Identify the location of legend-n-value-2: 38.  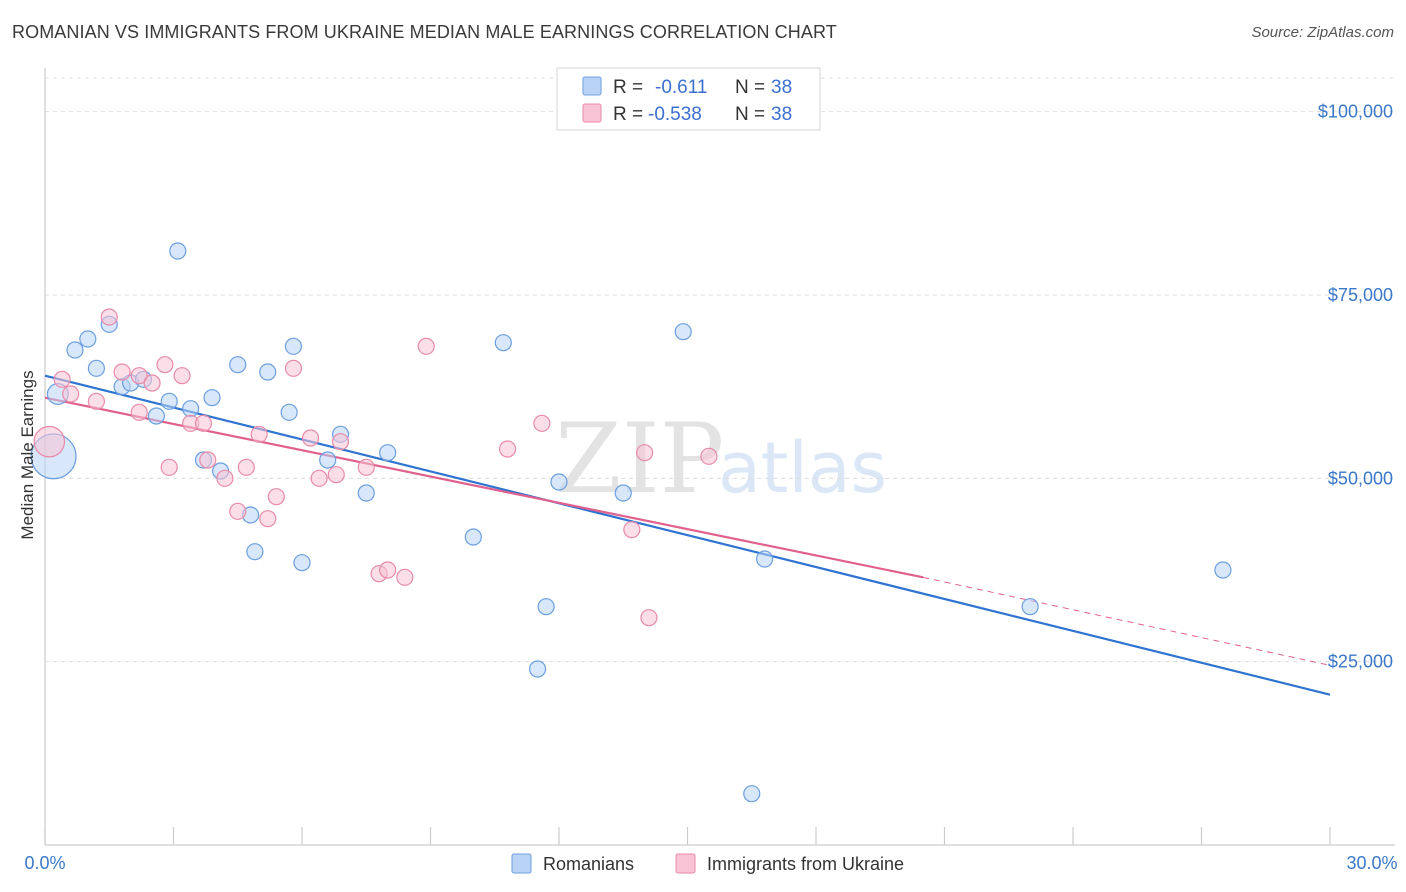
(781, 114).